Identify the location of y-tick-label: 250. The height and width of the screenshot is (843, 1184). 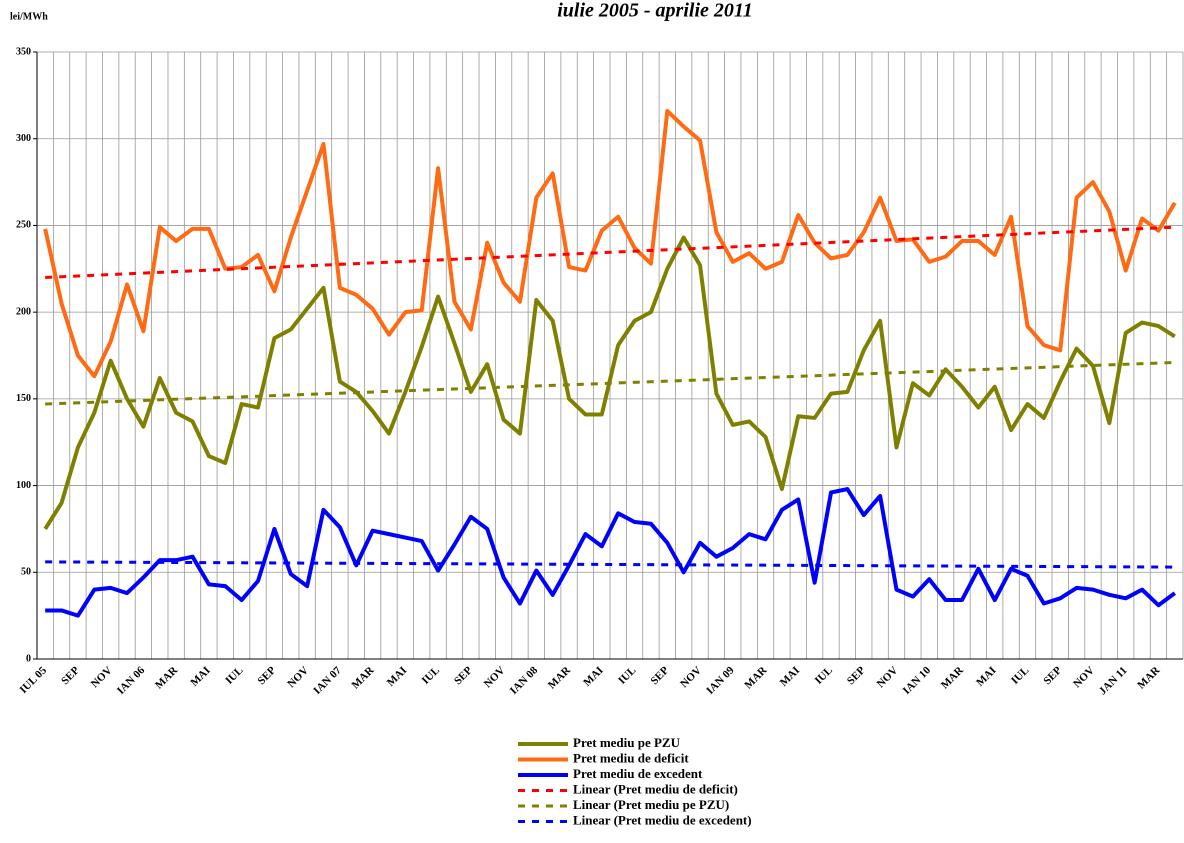
(23, 225).